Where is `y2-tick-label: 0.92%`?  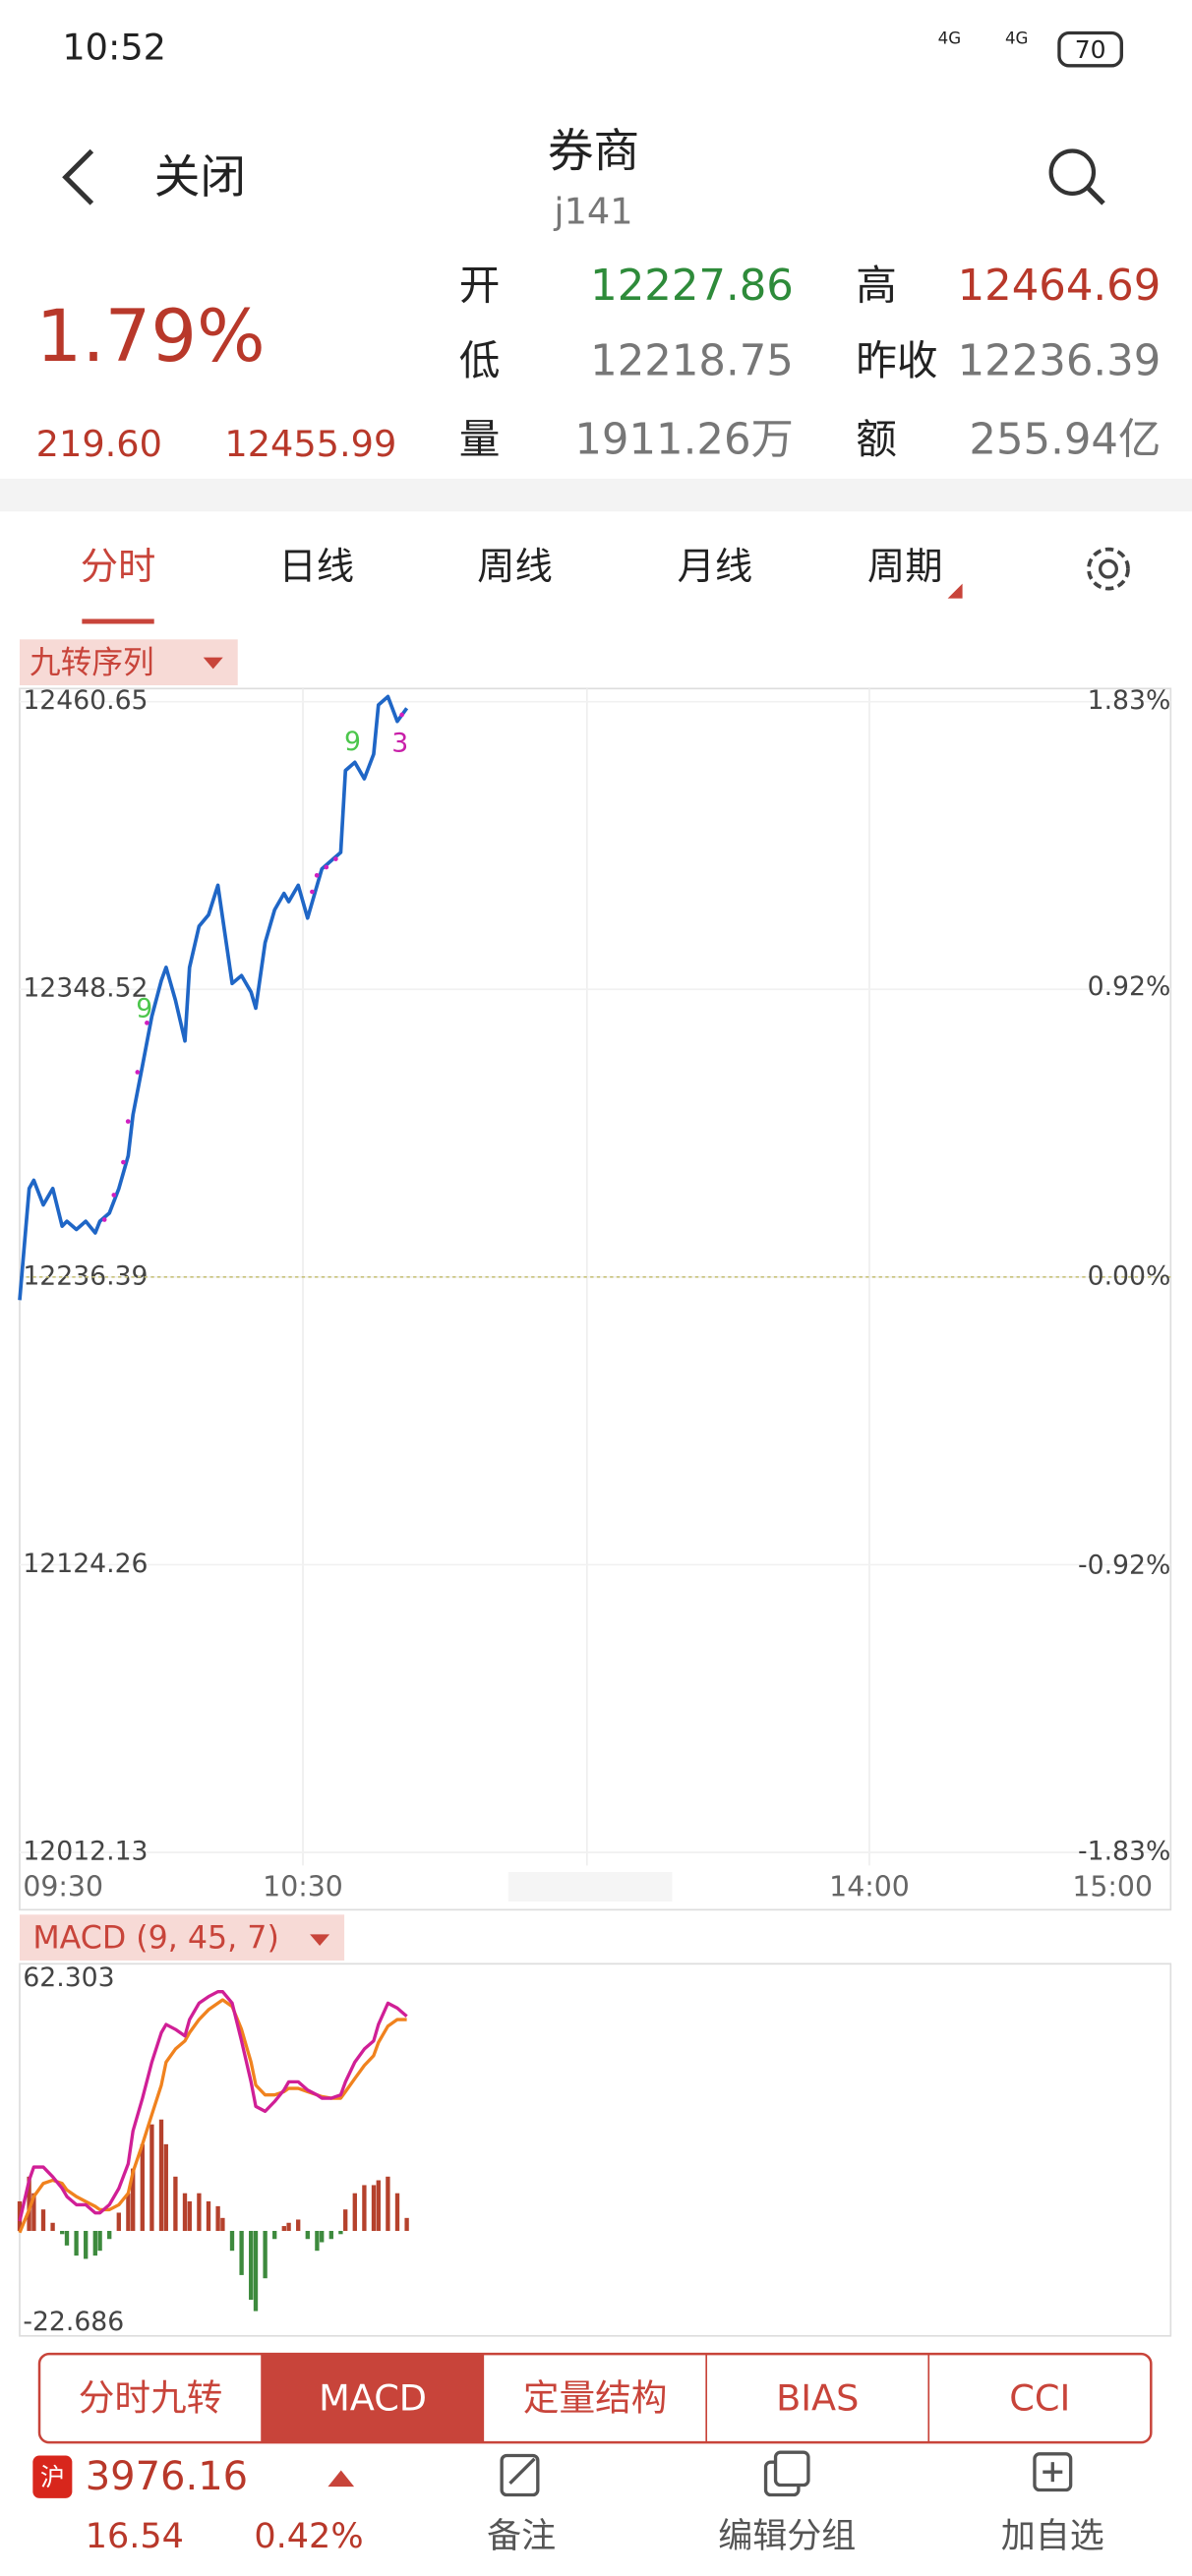
y2-tick-label: 0.92% is located at coordinates (1130, 986).